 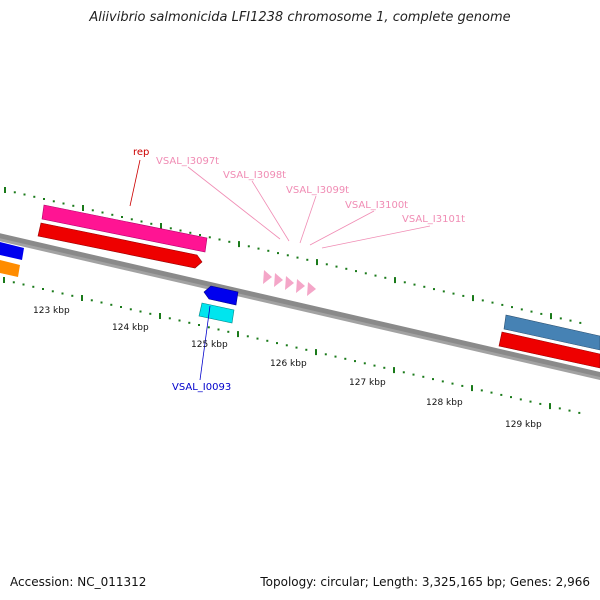 I want to click on gene-vsal-i0093, so click(x=221, y=295).